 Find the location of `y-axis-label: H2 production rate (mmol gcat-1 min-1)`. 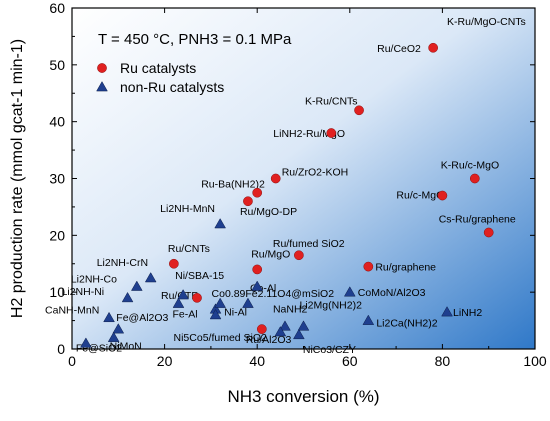

y-axis-label: H2 production rate (mmol gcat-1 min-1) is located at coordinates (17, 178).